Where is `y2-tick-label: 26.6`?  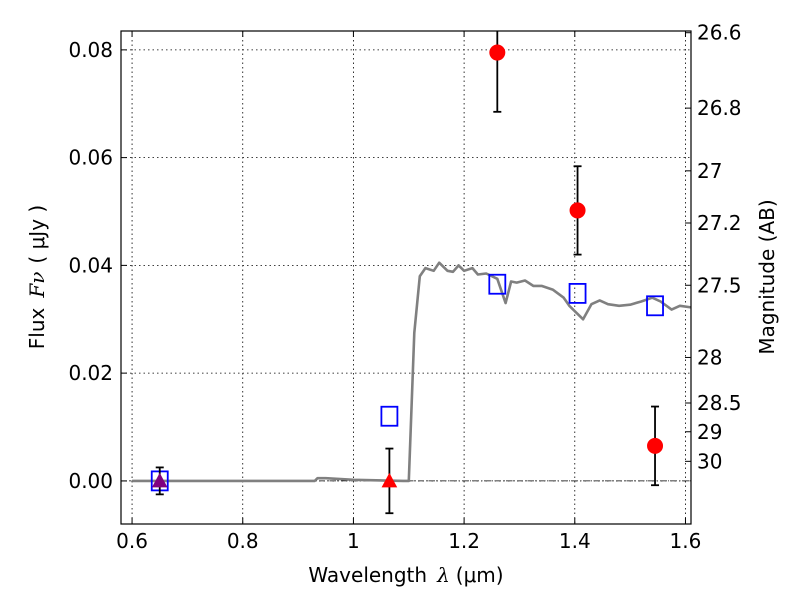 y2-tick-label: 26.6 is located at coordinates (719, 33).